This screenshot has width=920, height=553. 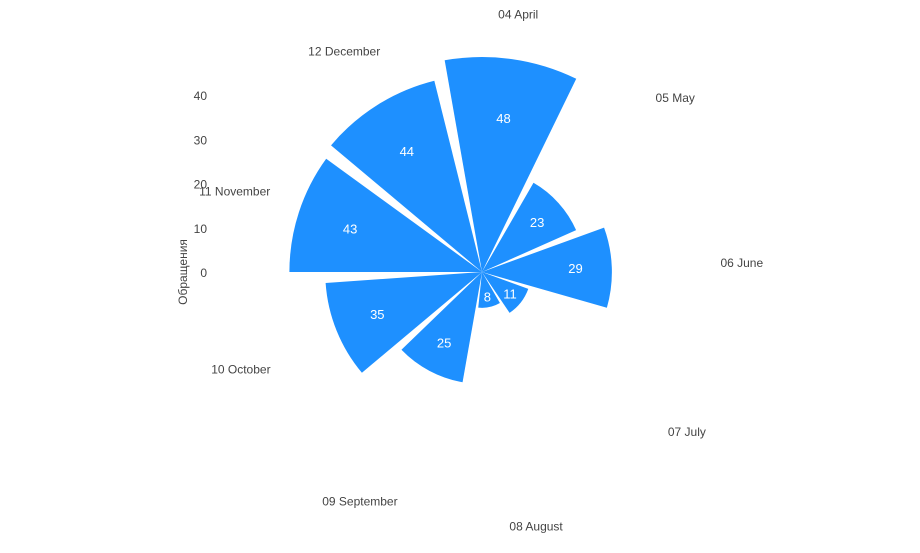 What do you see at coordinates (234, 192) in the screenshot?
I see `category-label: 11 November` at bounding box center [234, 192].